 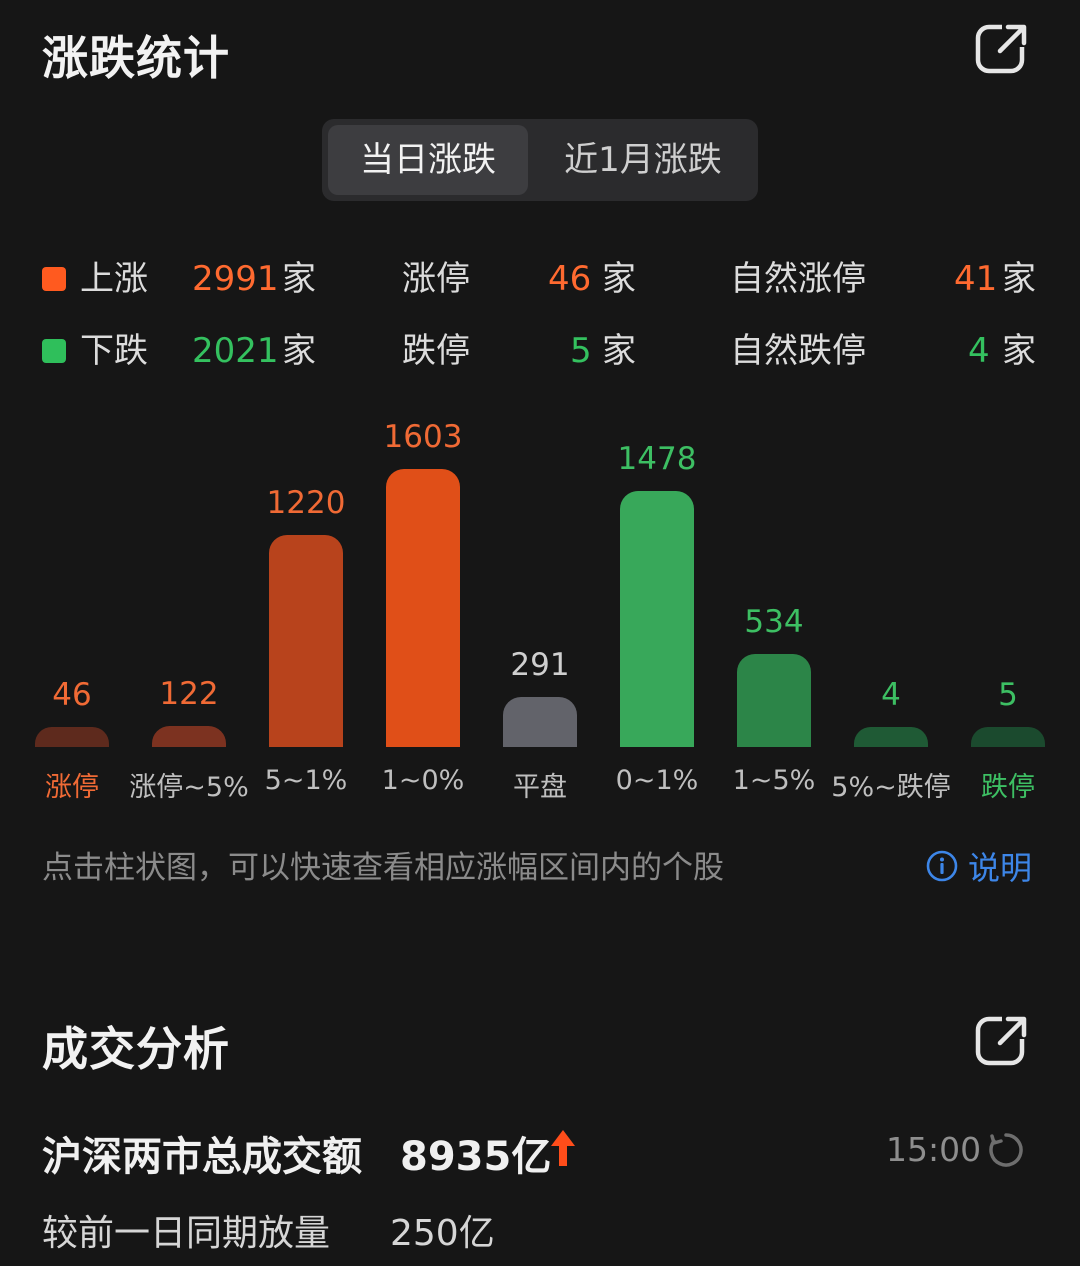 What do you see at coordinates (798, 351) in the screenshot?
I see `natural-limit-down-label: 自然跌停` at bounding box center [798, 351].